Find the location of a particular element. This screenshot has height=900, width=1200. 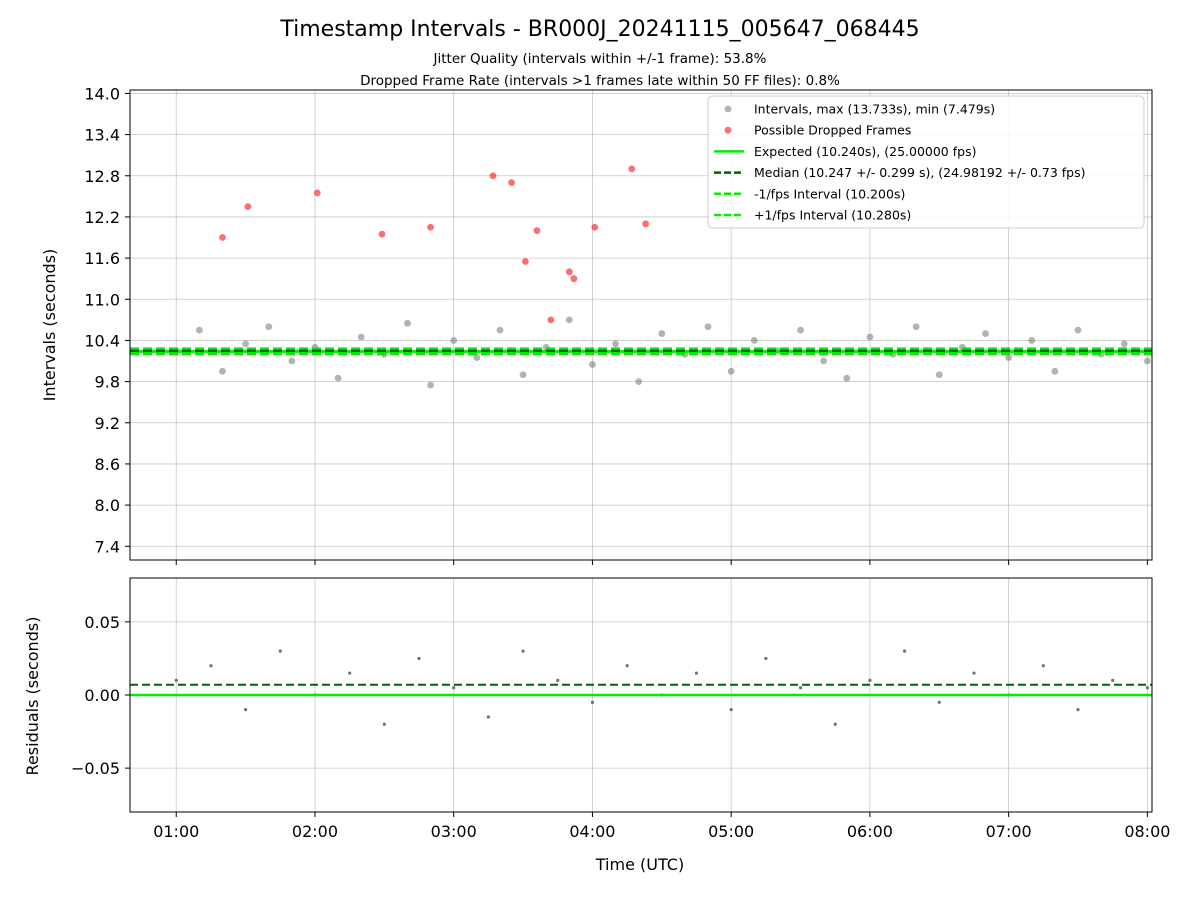

x-tick-label: 04:00 is located at coordinates (592, 831).